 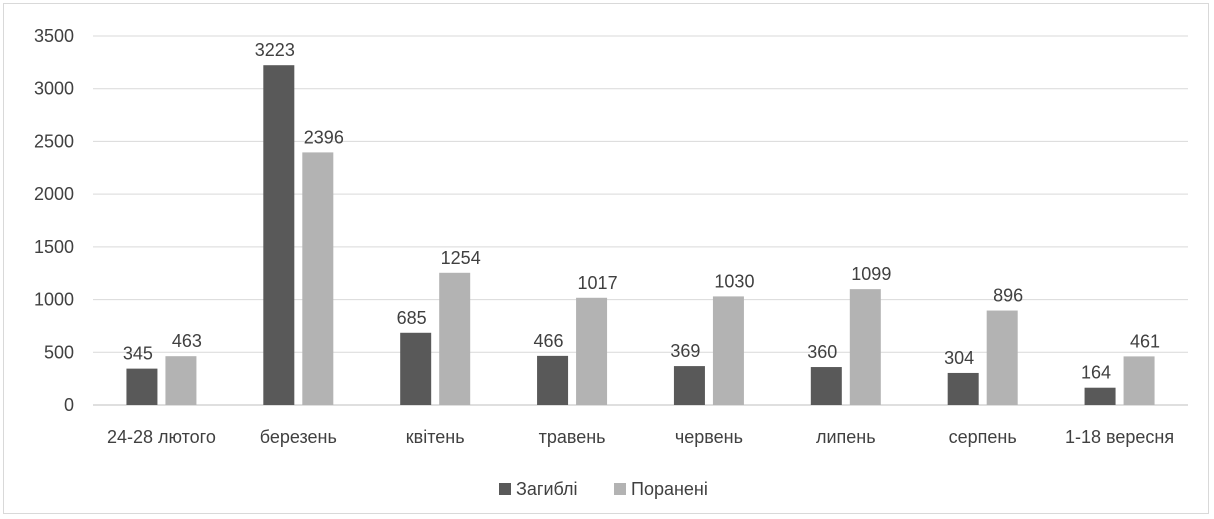 What do you see at coordinates (983, 437) in the screenshot?
I see `x-tick-label: серпень` at bounding box center [983, 437].